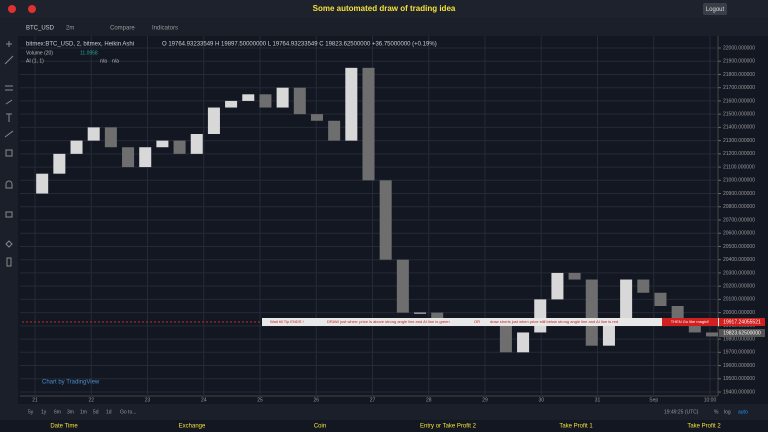 Image resolution: width=768 pixels, height=432 pixels. I want to click on x-tick-label: 22, so click(91, 400).